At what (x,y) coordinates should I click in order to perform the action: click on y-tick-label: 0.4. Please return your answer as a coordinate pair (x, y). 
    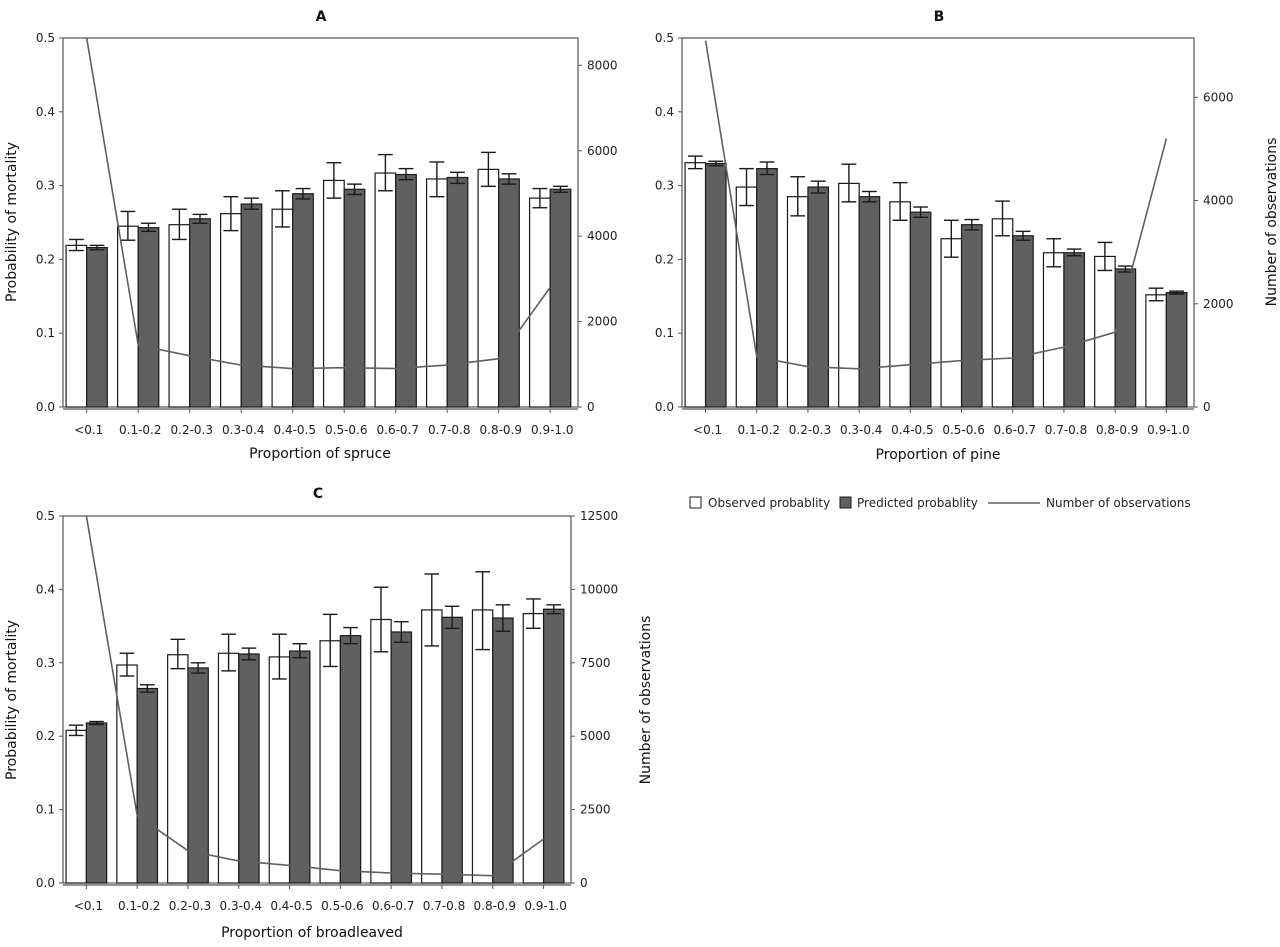
    Looking at the image, I should click on (45, 589).